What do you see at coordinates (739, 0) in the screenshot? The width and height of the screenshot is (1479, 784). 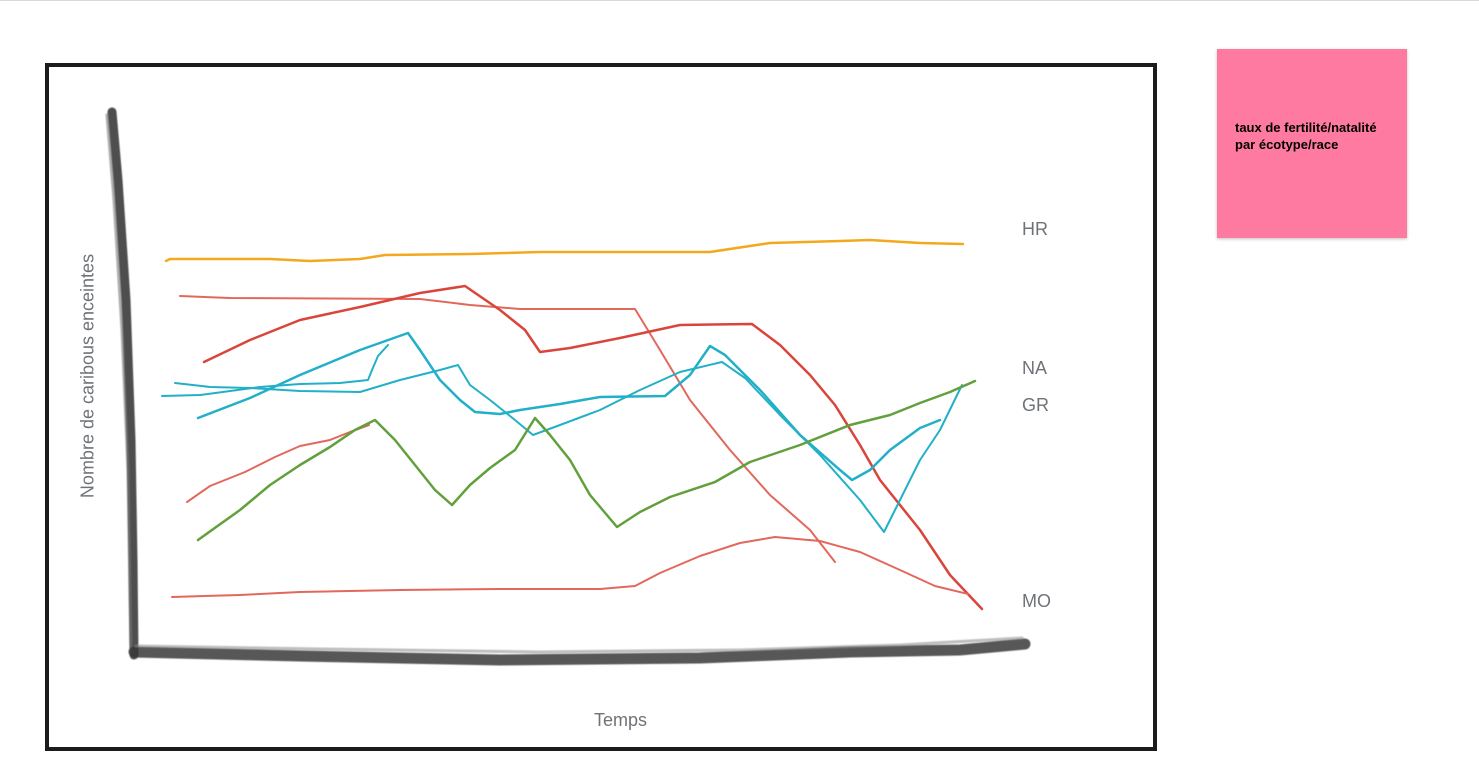 I see `top-divider` at bounding box center [739, 0].